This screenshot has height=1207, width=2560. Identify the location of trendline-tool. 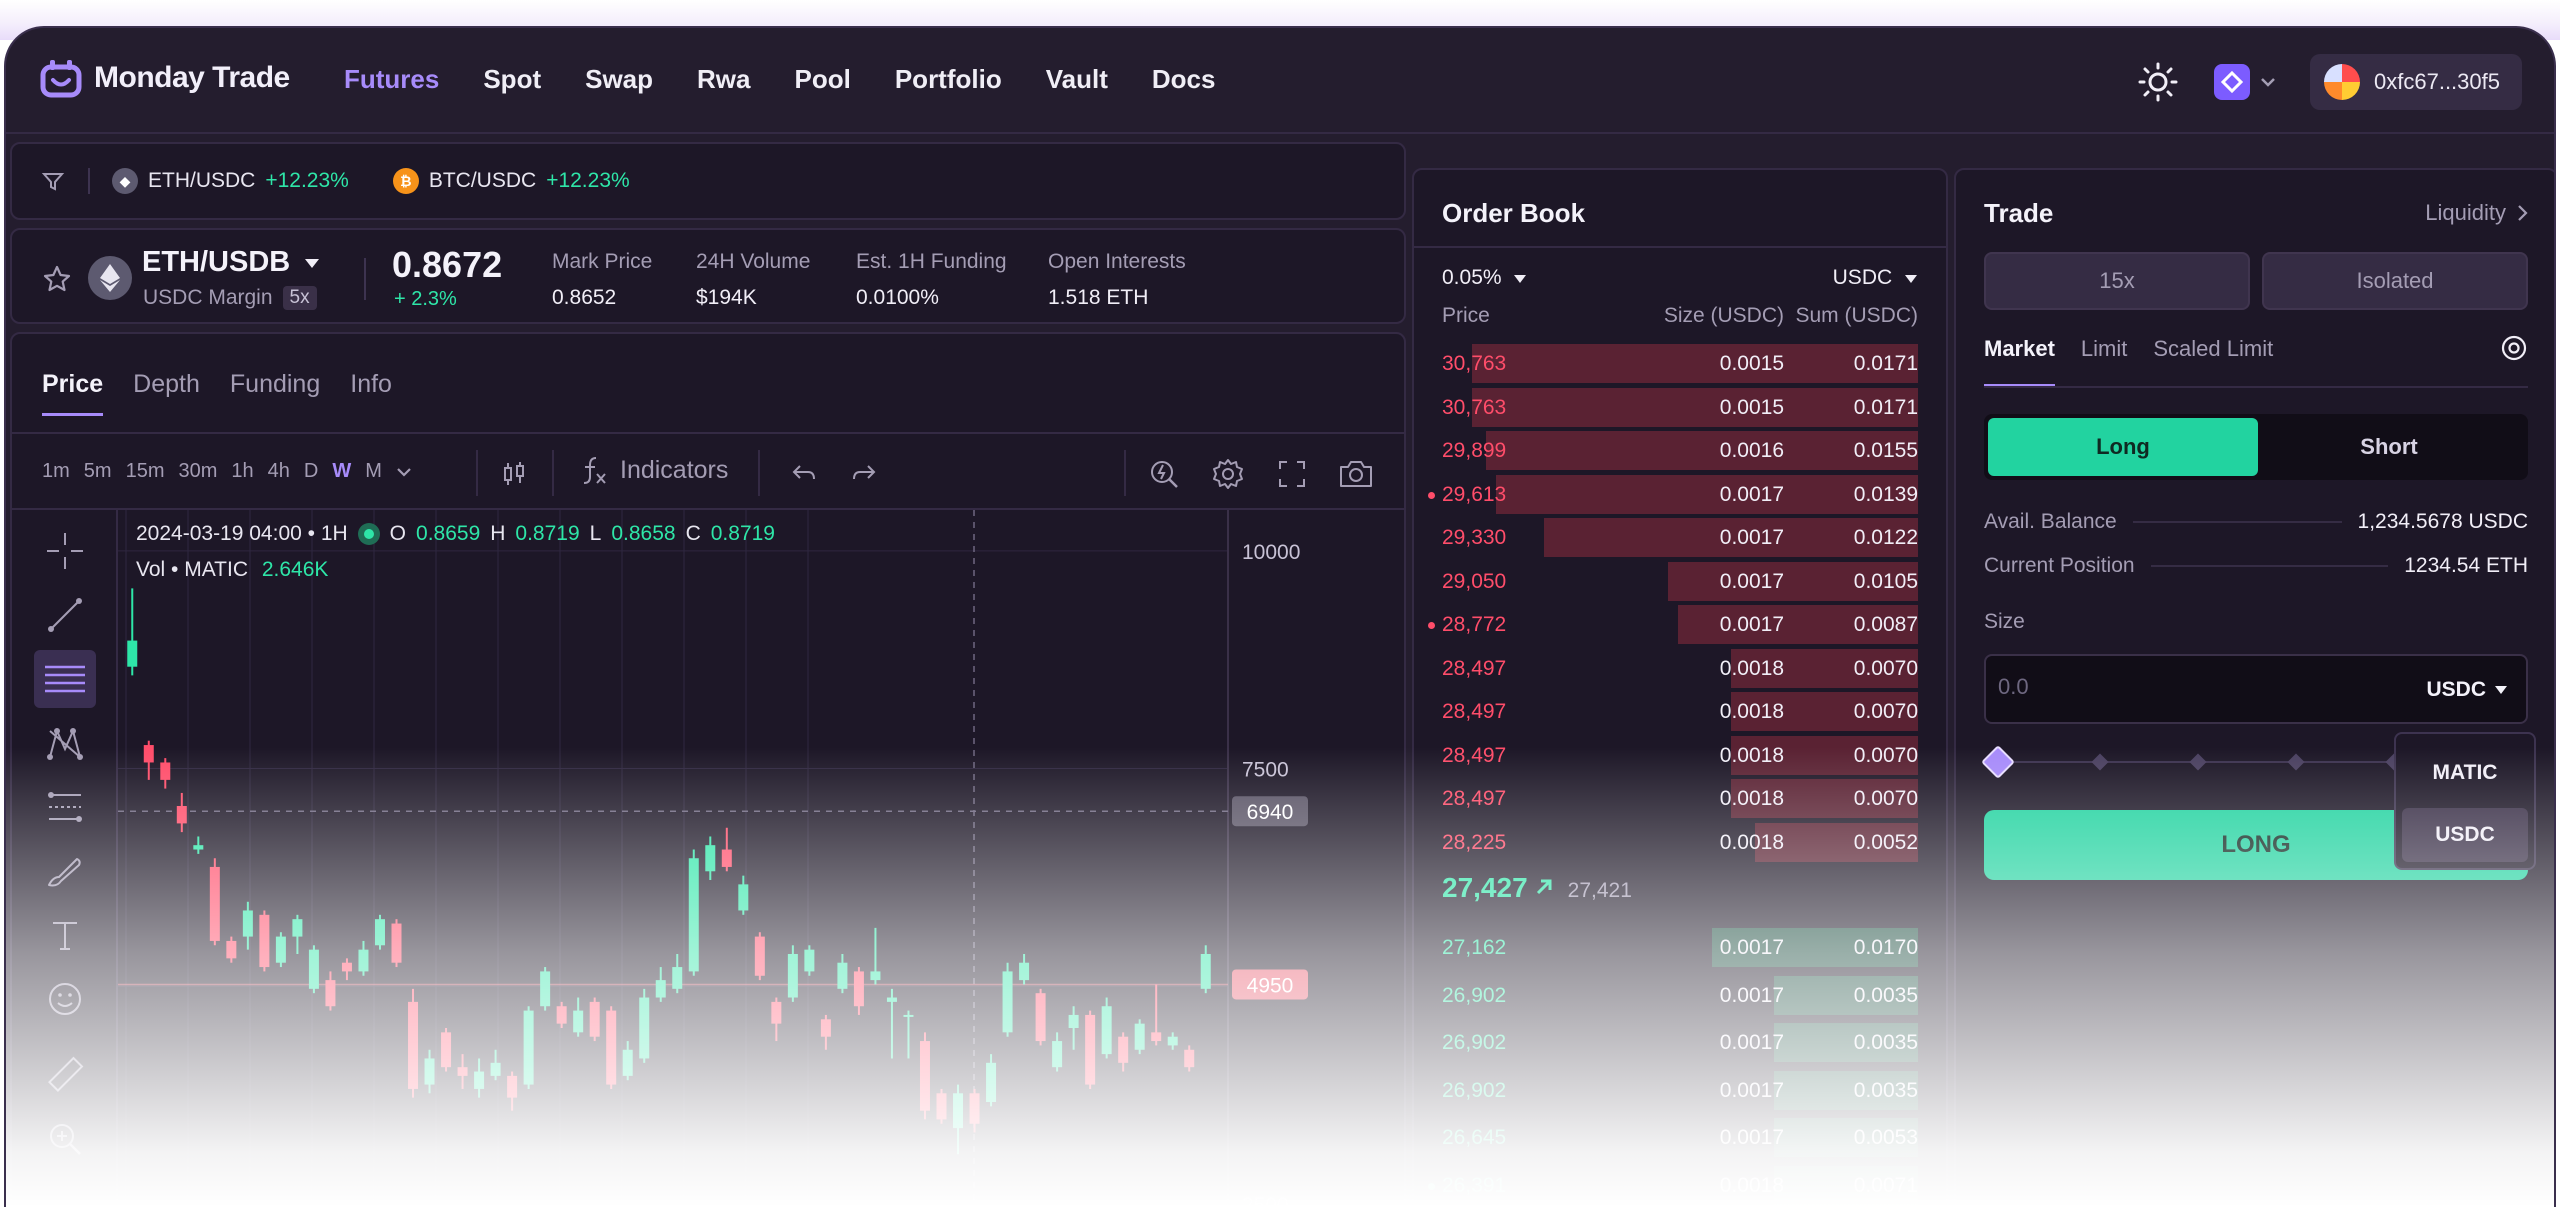
(65, 615).